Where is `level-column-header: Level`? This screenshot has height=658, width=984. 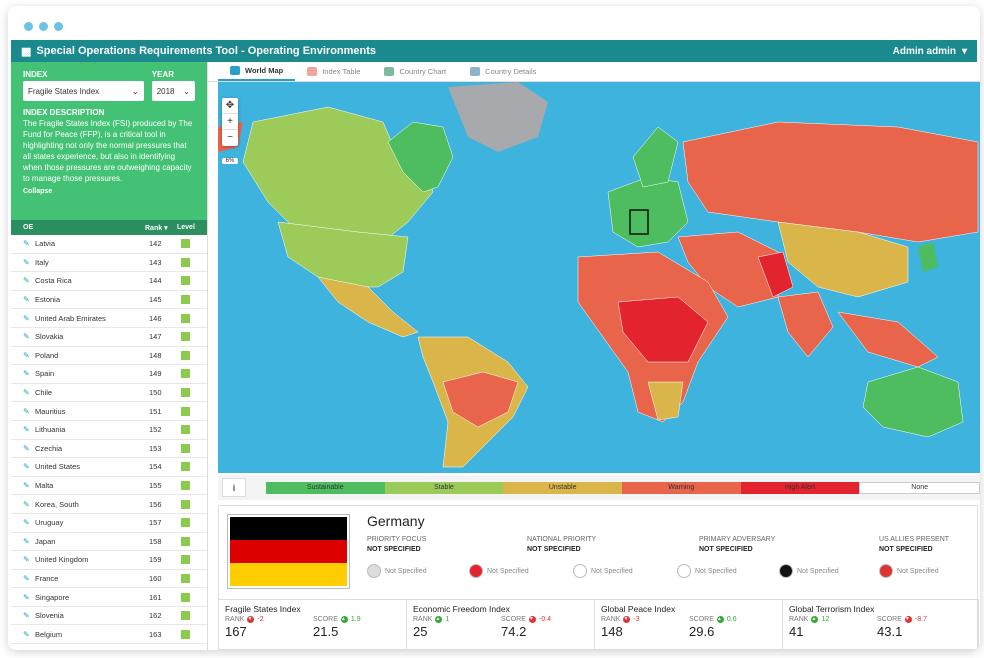
level-column-header: Level is located at coordinates (186, 227).